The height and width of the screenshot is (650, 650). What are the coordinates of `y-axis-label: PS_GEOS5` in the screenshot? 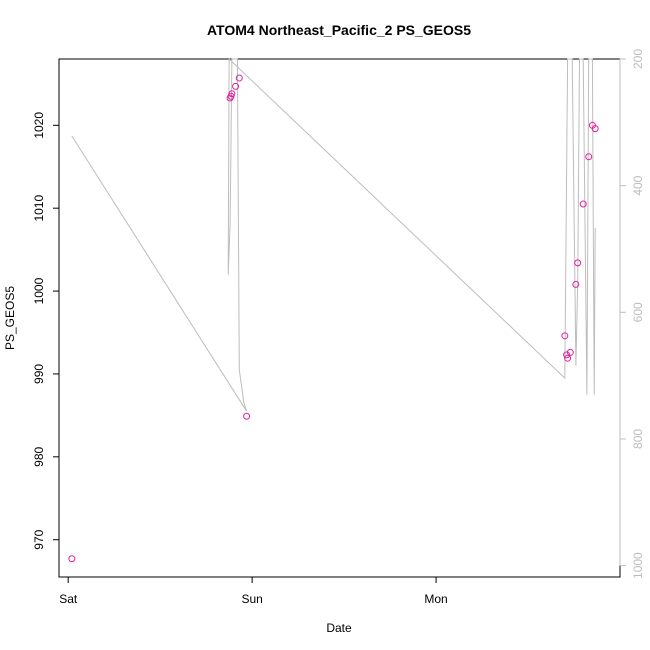 It's located at (10, 318).